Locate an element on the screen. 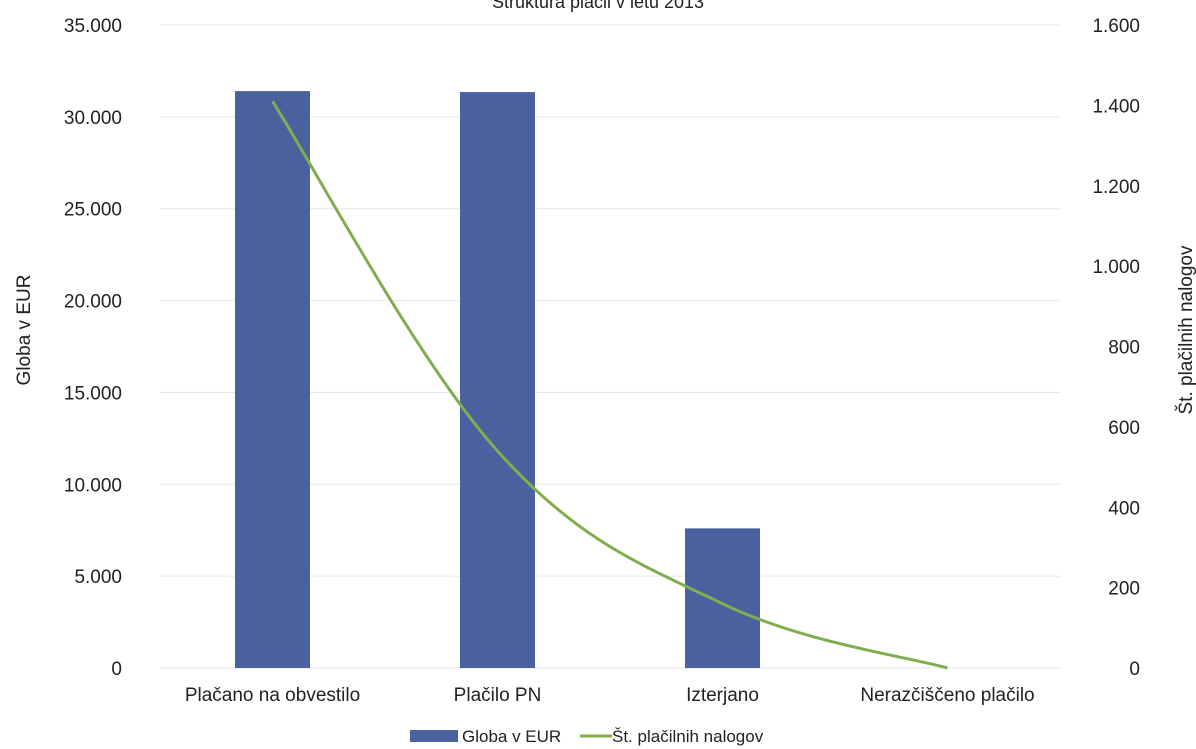 The image size is (1196, 749). right-tick-label: 1.200 is located at coordinates (1116, 187).